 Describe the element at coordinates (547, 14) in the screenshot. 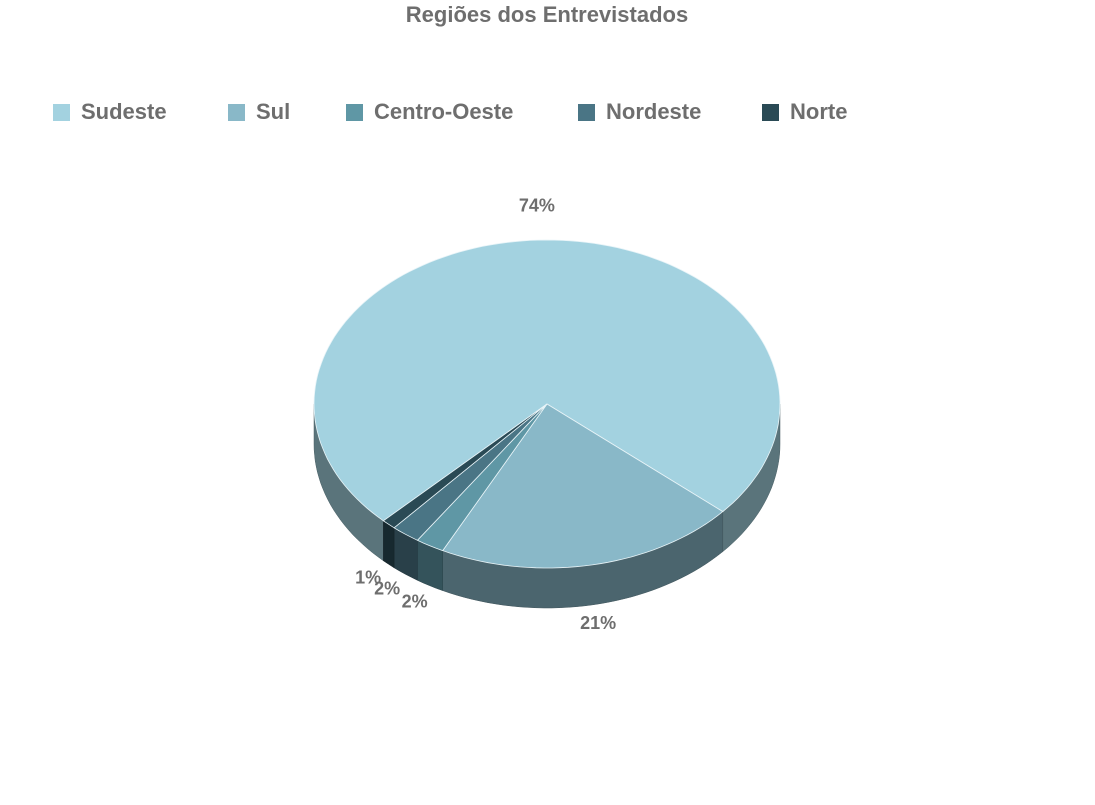

I see `chart-title: Regiões dos Entrevistados` at that location.